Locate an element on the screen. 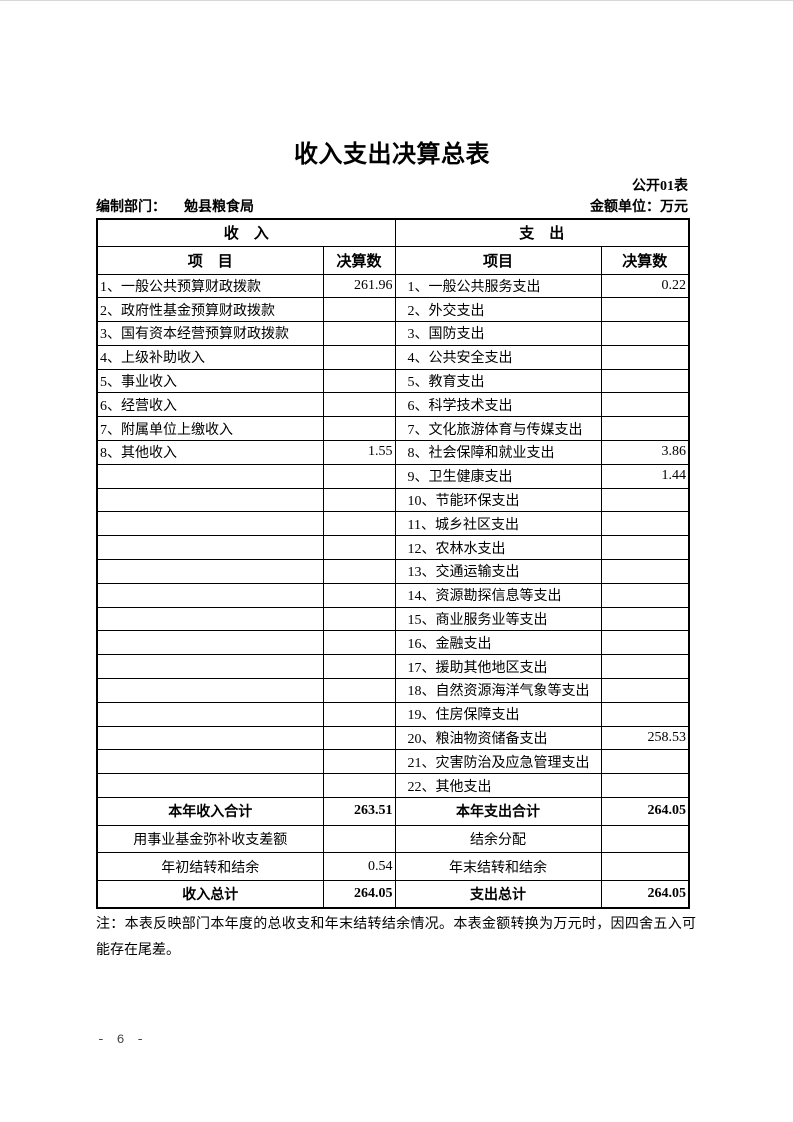 The height and width of the screenshot is (1122, 793). table-row: 17、援助其他地区支出 is located at coordinates (393, 667).